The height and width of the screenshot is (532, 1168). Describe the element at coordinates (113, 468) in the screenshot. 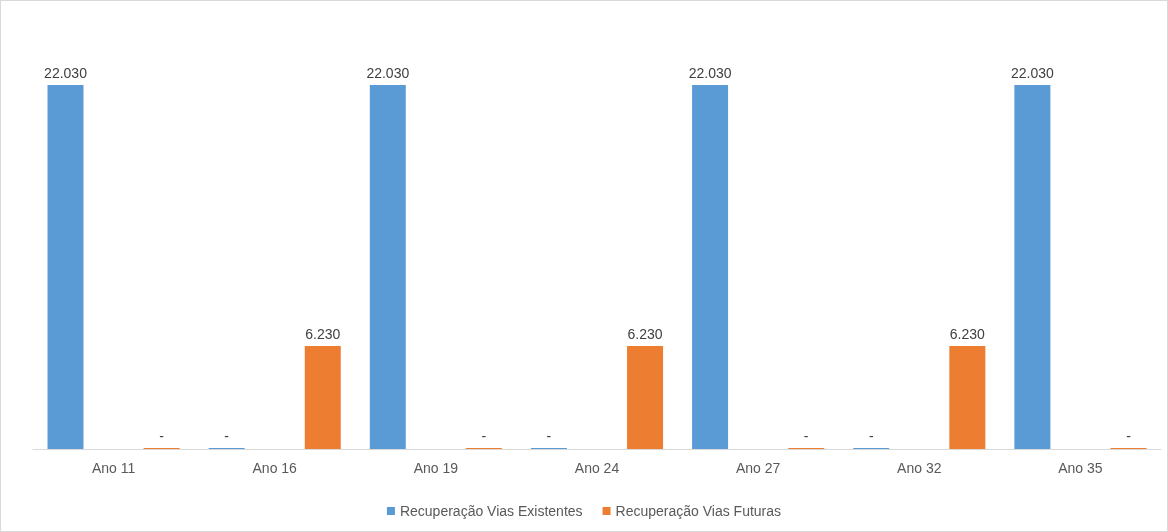

I see `x-tick-label: Ano 11` at that location.